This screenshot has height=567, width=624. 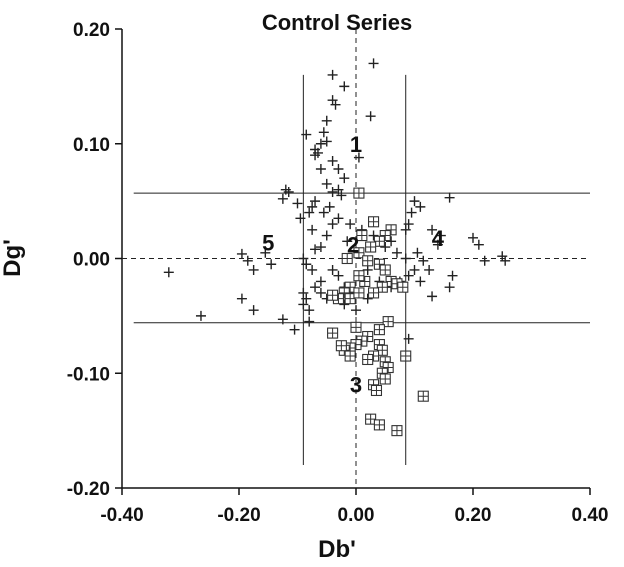 What do you see at coordinates (121, 515) in the screenshot?
I see `x-tick-label: -0.40` at bounding box center [121, 515].